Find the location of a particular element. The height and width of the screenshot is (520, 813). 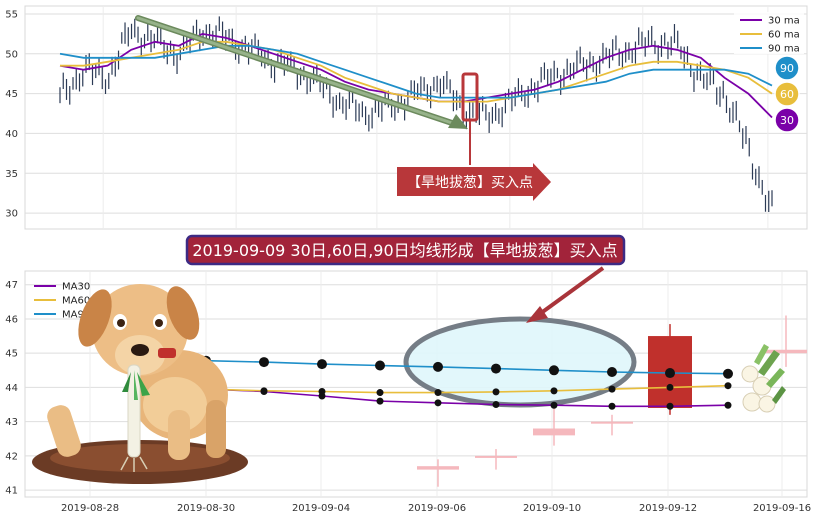

bottom-x-tick-label: 2019-09-10 is located at coordinates (552, 508).